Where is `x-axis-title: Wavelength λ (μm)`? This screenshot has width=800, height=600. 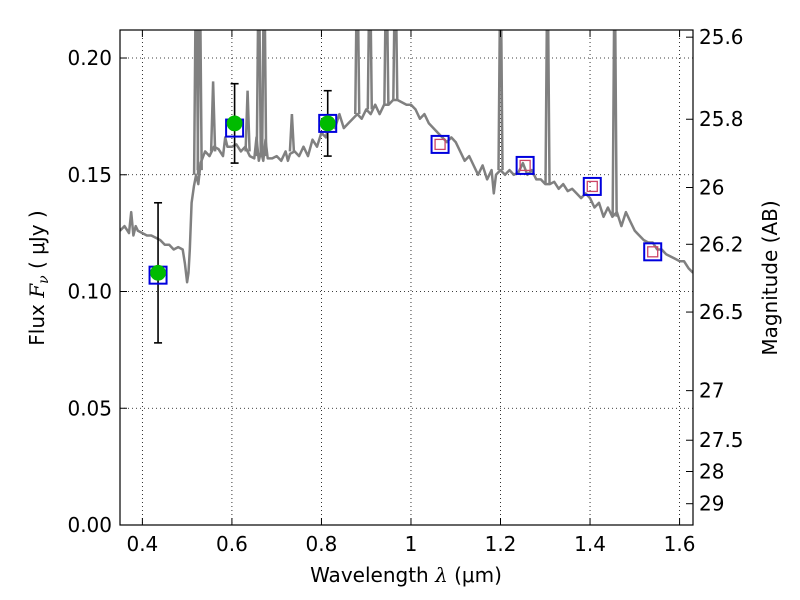 x-axis-title: Wavelength λ (μm) is located at coordinates (406, 575).